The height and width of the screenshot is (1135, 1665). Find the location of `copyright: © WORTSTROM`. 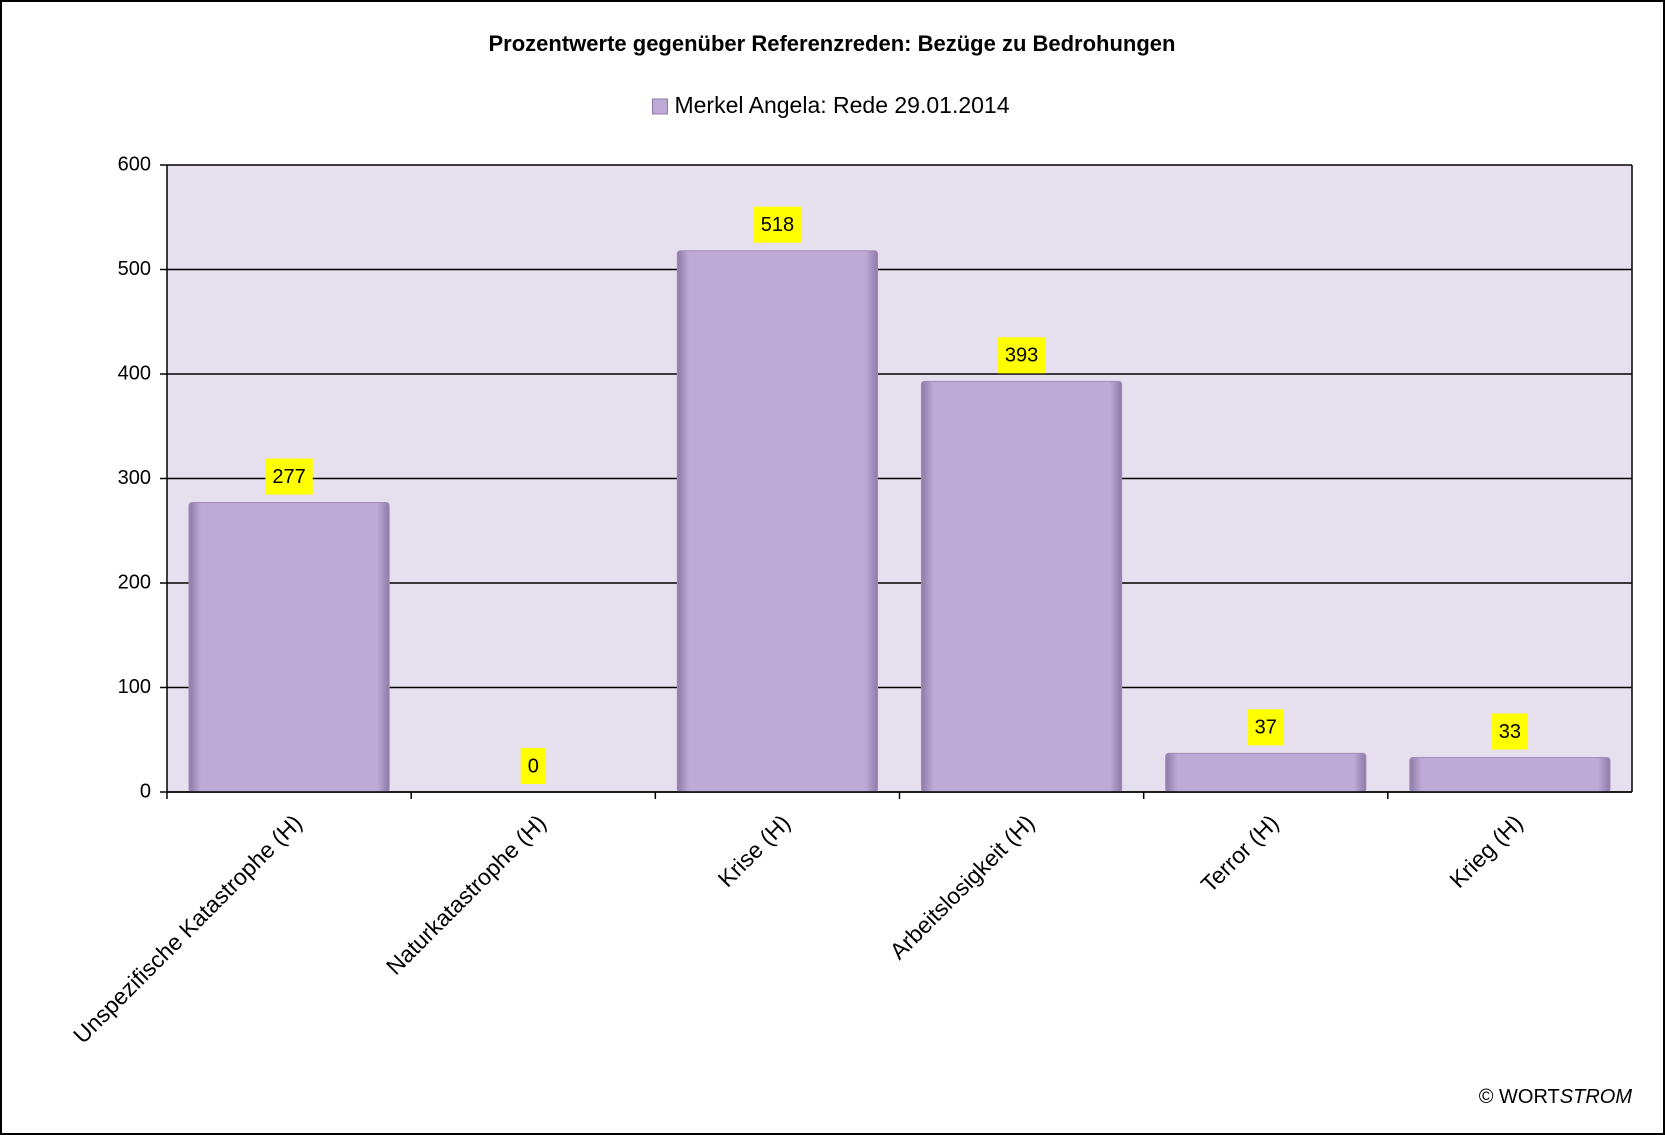

copyright: © WORTSTROM is located at coordinates (1556, 1097).